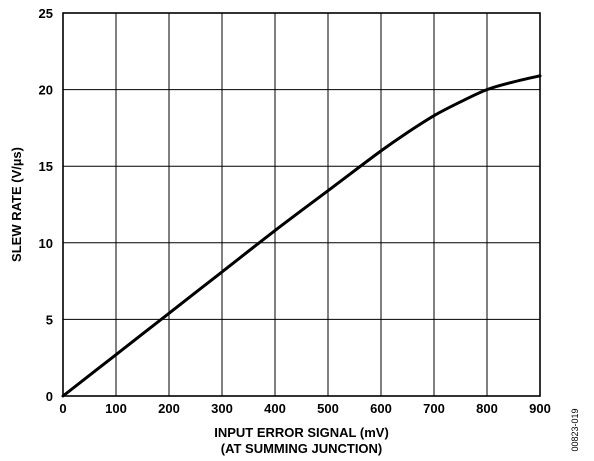 The image size is (594, 461). Describe the element at coordinates (301, 432) in the screenshot. I see `x-axis-label-line1: INPUT ERROR SIGNAL (mV)` at that location.